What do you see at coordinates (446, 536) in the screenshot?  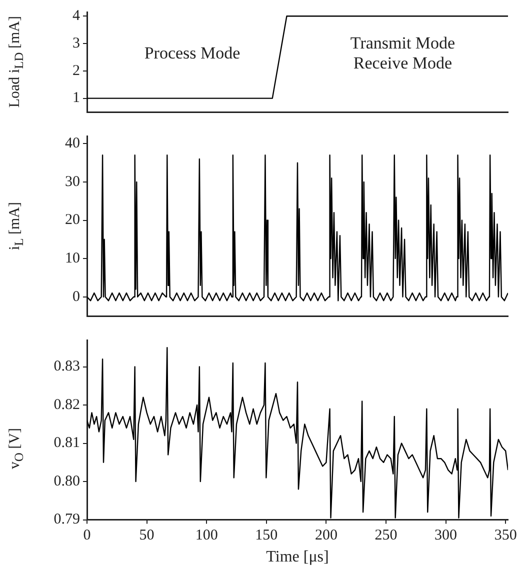 I see `x-tick-label: 300` at bounding box center [446, 536].